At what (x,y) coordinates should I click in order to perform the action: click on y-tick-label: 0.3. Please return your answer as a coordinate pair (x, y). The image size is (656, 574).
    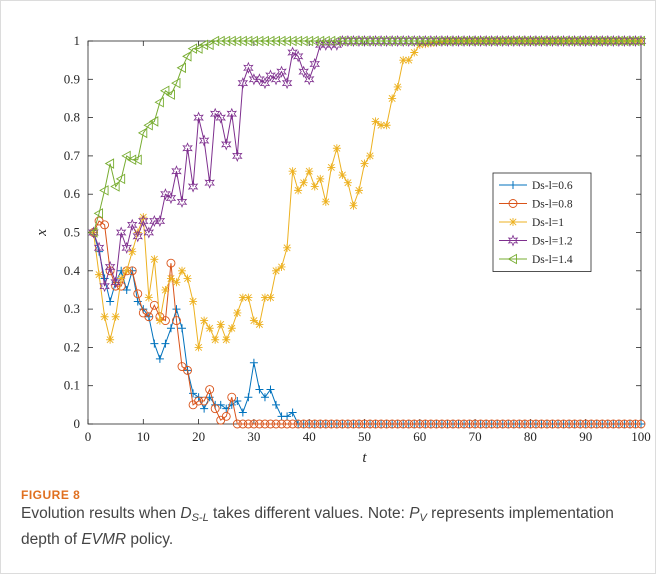
    Looking at the image, I should click on (72, 308).